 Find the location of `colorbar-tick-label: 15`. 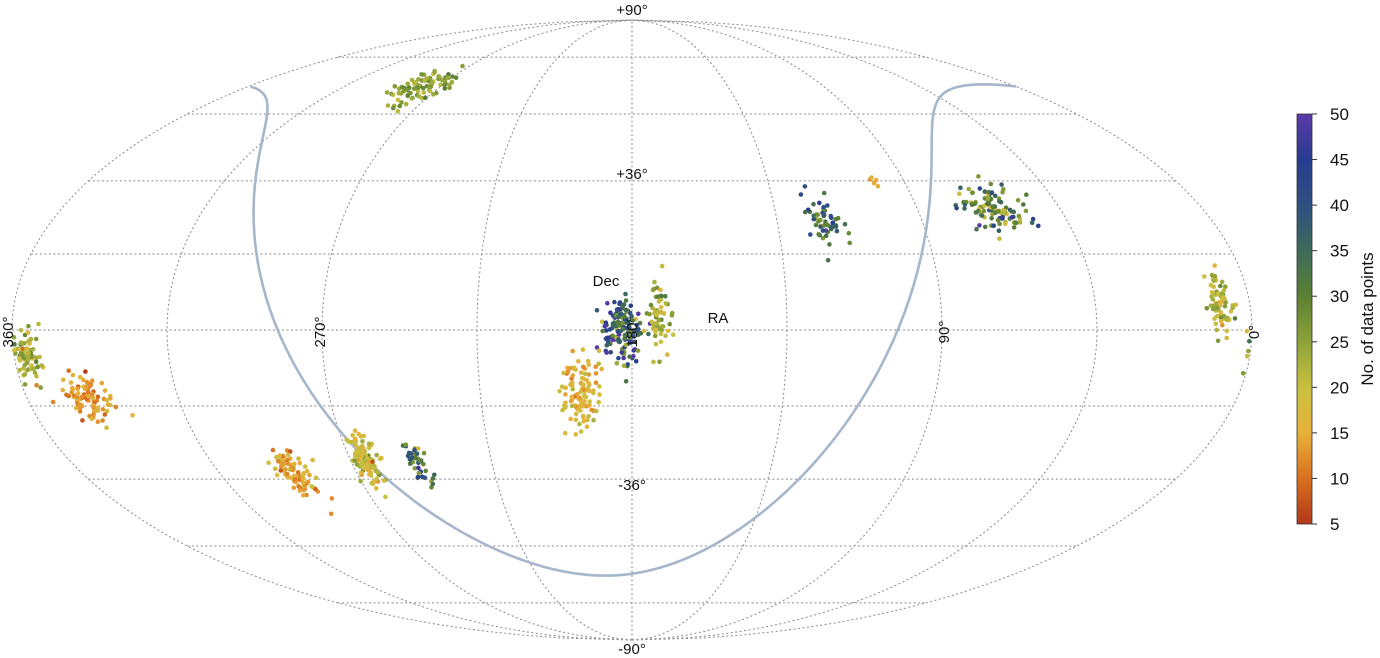

colorbar-tick-label: 15 is located at coordinates (1339, 433).